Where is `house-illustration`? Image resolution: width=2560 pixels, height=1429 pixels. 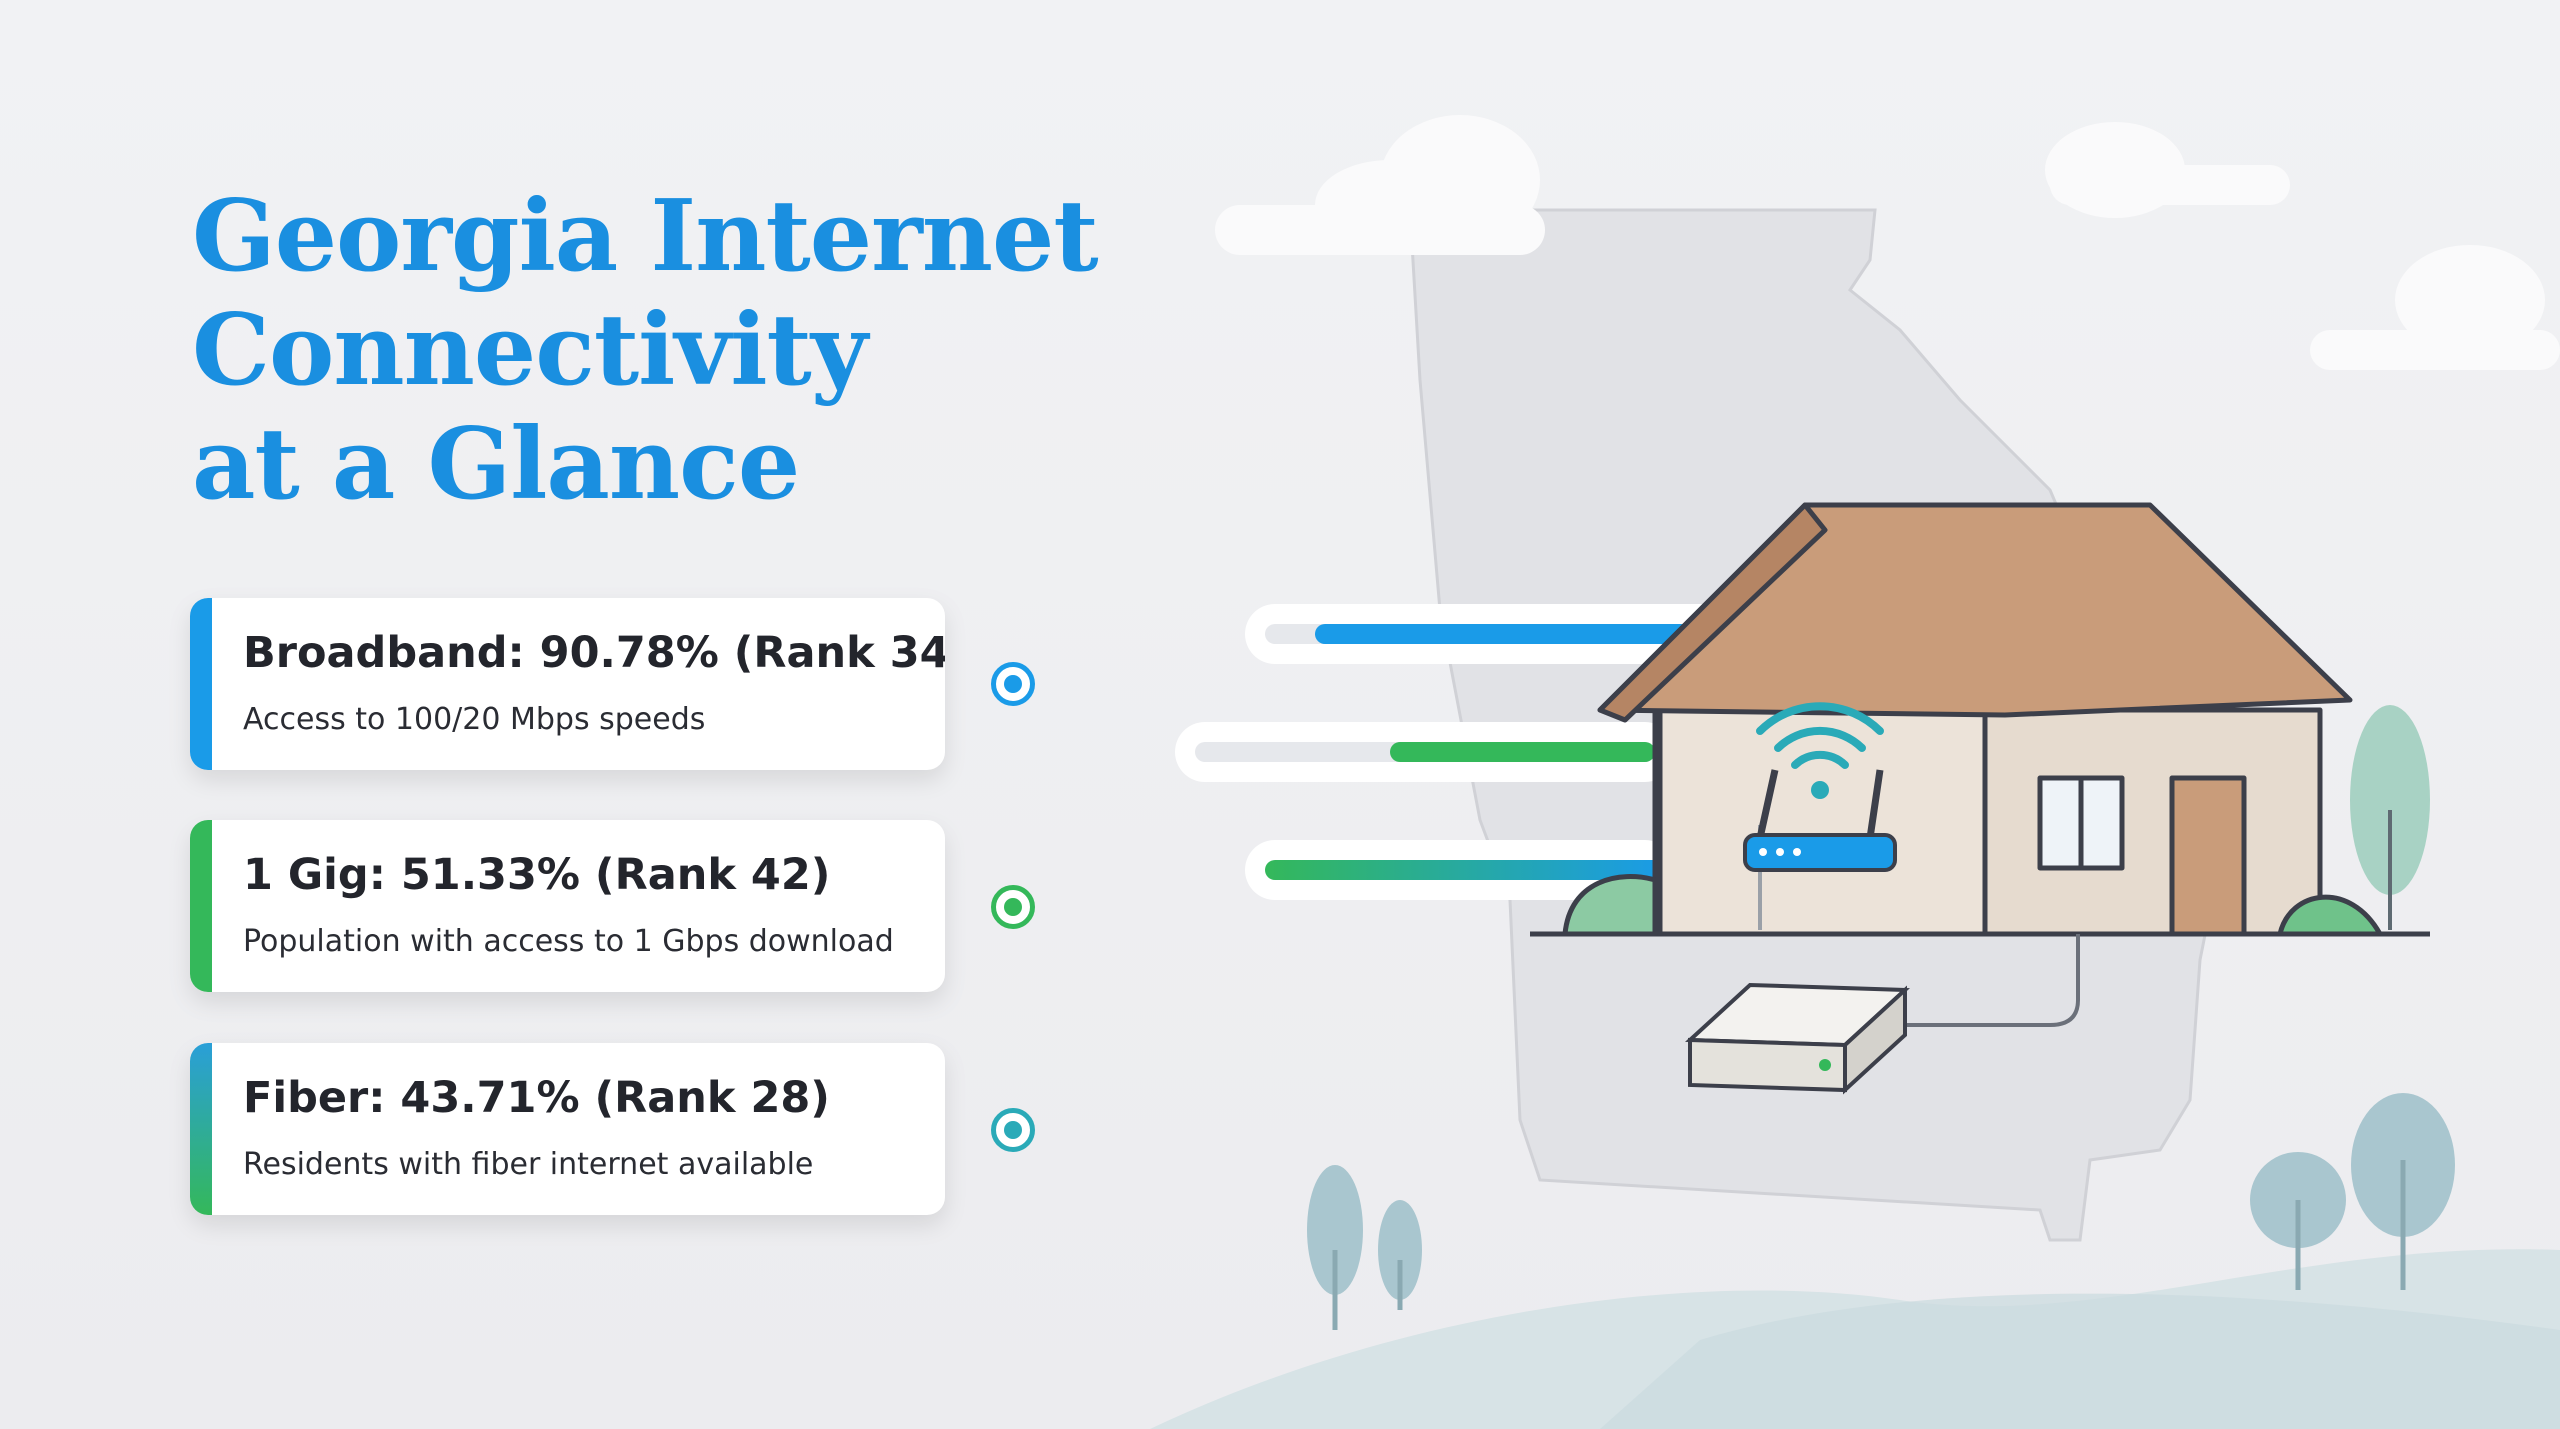 house-illustration is located at coordinates (1980, 719).